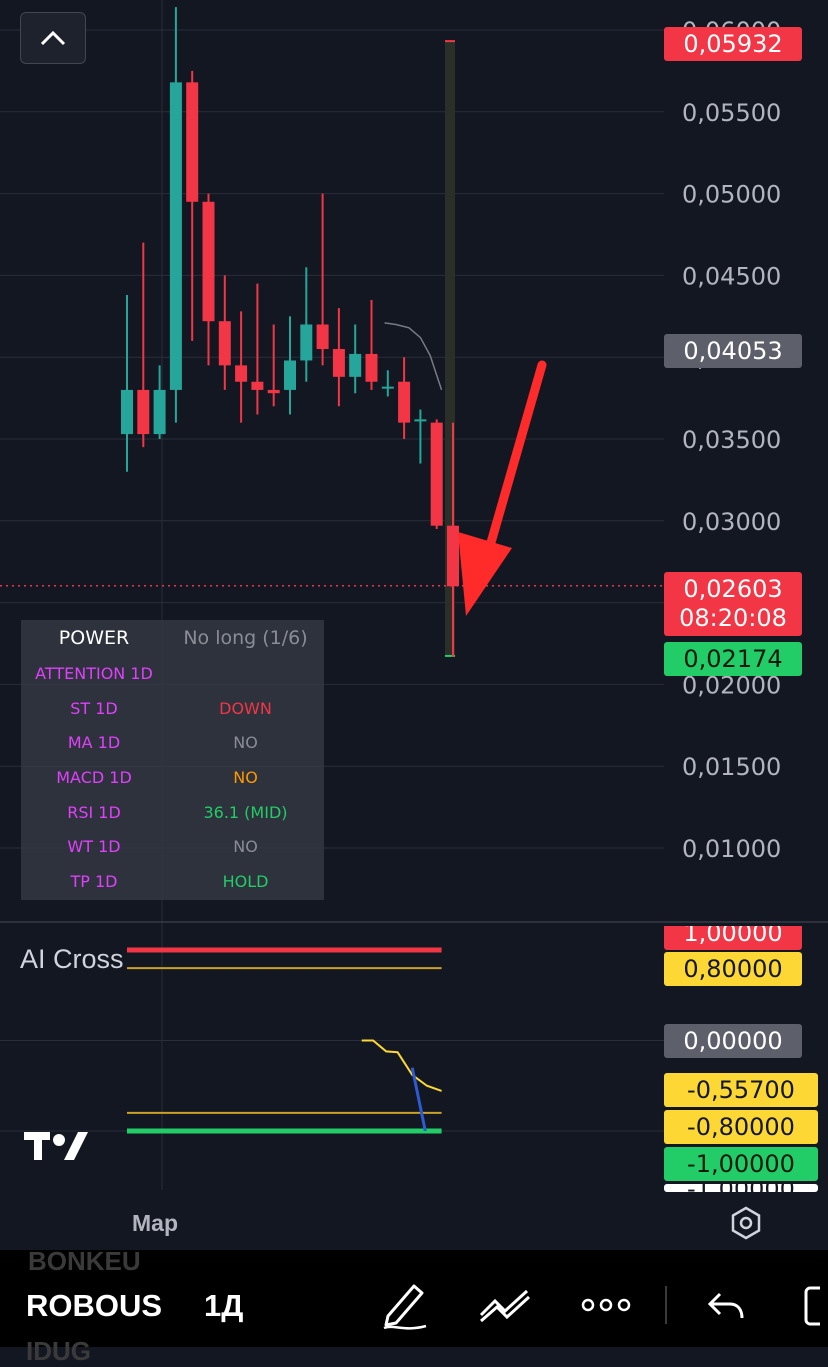 This screenshot has width=828, height=1367. What do you see at coordinates (172, 742) in the screenshot?
I see `power-table-row: MA 1D NO` at bounding box center [172, 742].